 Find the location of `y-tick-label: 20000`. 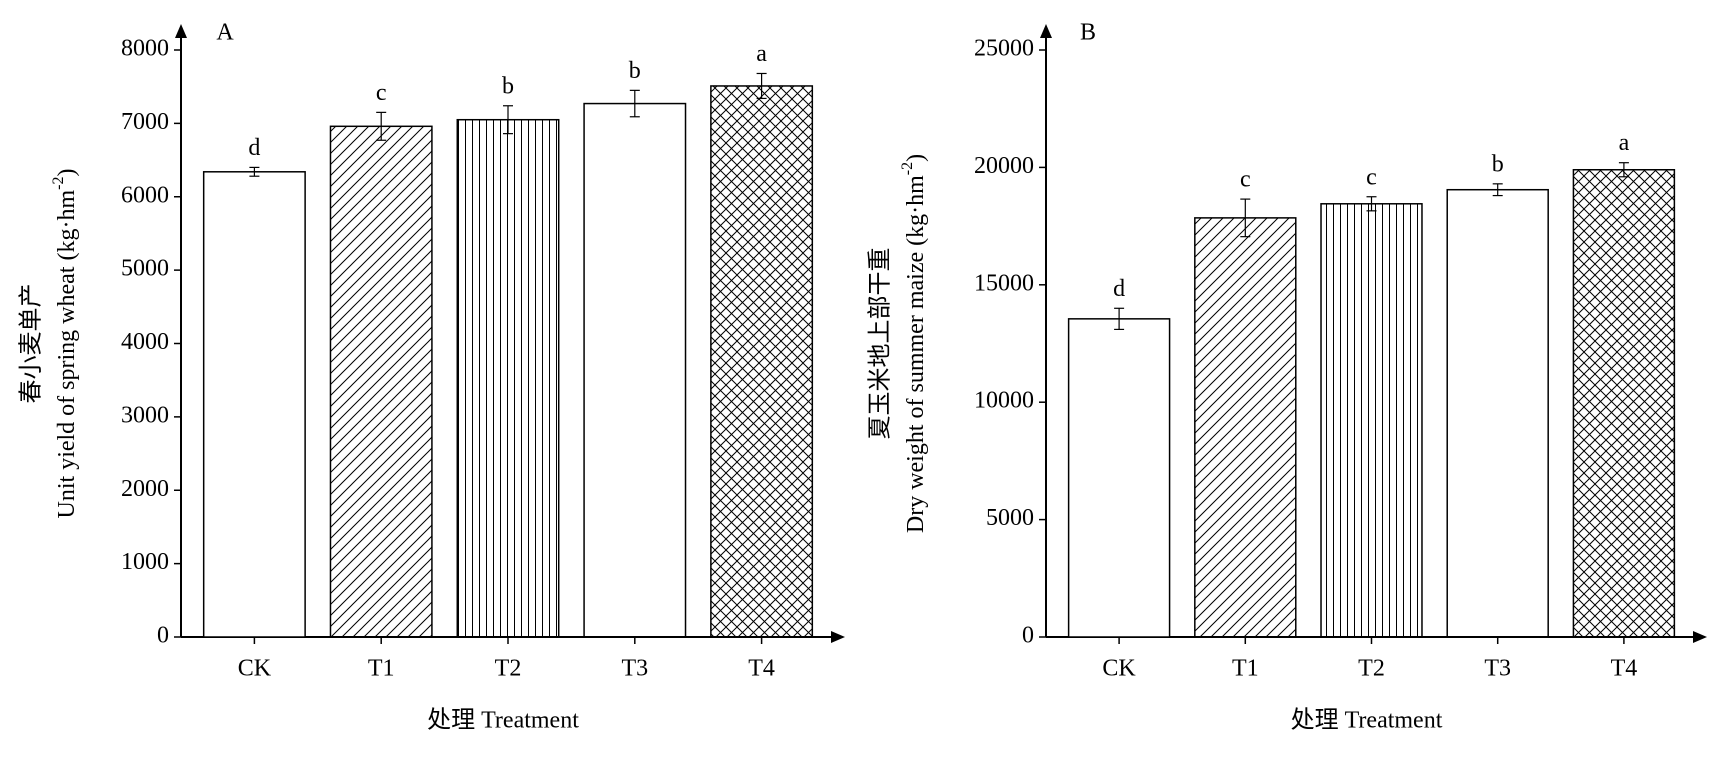

y-tick-label: 20000 is located at coordinates (1004, 166).